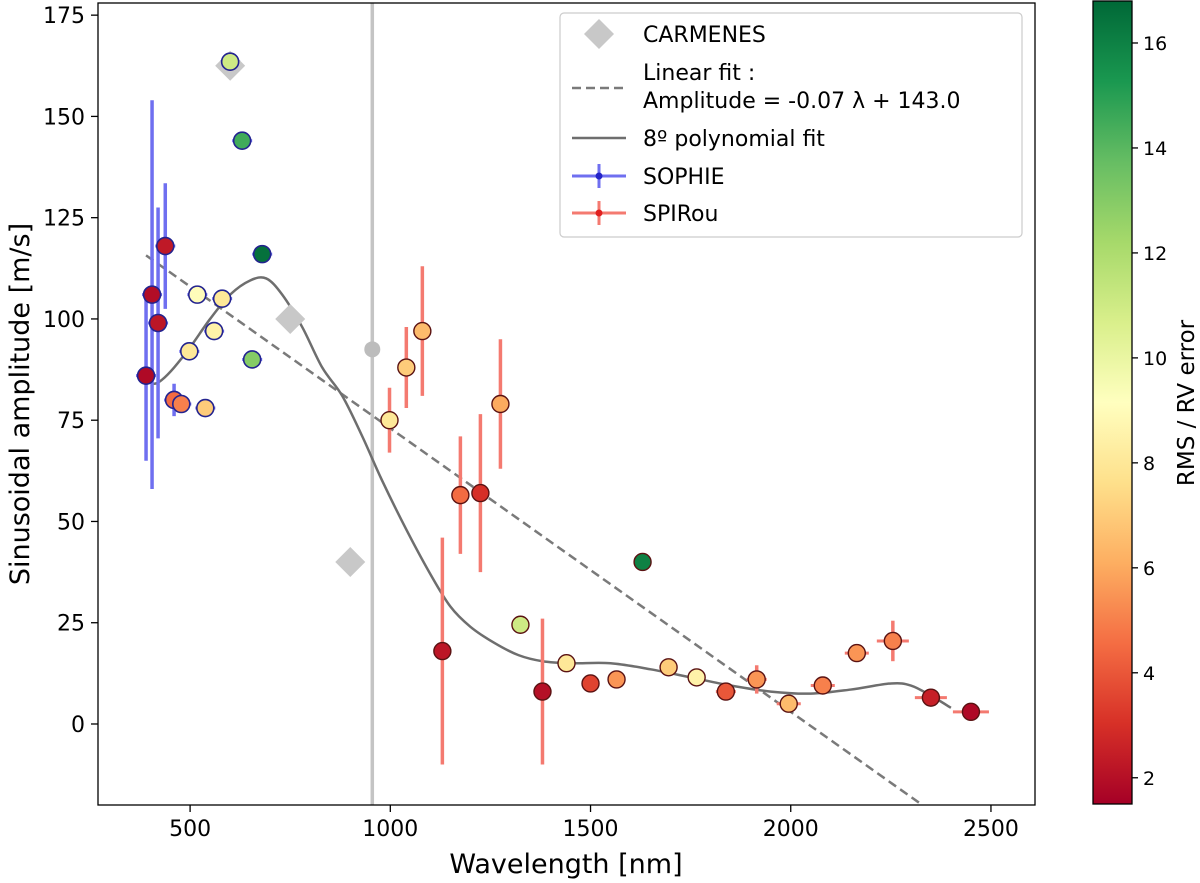 The width and height of the screenshot is (1200, 883). I want to click on legend-linear-label: Linear fit :, so click(699, 73).